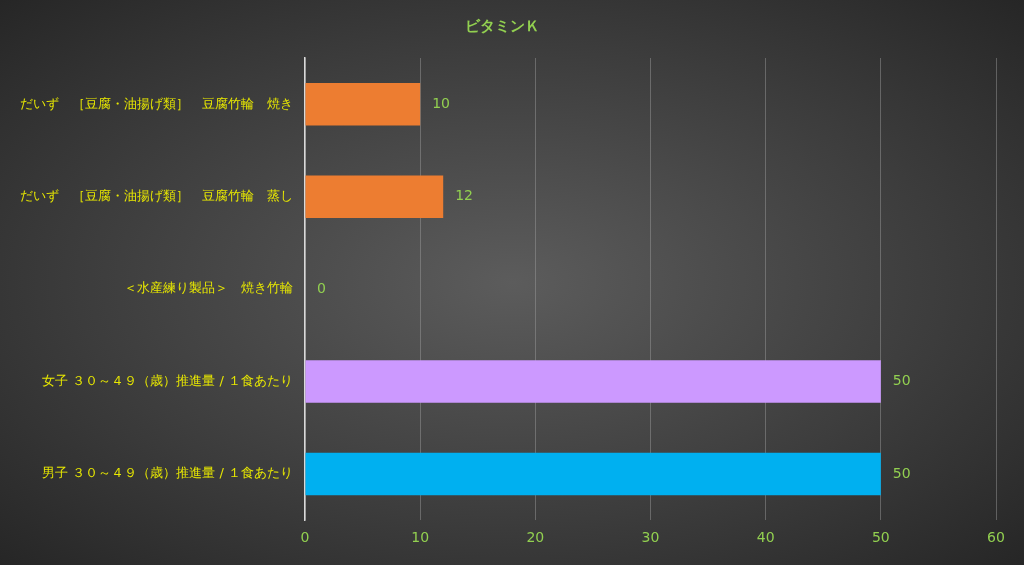 The image size is (1024, 565). What do you see at coordinates (880, 537) in the screenshot?
I see `x-tick-label: 50` at bounding box center [880, 537].